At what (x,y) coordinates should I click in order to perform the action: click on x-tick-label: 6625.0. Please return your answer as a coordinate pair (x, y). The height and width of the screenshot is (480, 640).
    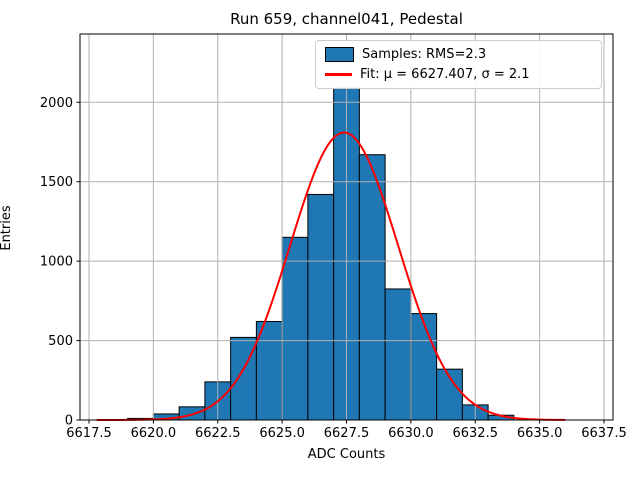
    Looking at the image, I should click on (282, 433).